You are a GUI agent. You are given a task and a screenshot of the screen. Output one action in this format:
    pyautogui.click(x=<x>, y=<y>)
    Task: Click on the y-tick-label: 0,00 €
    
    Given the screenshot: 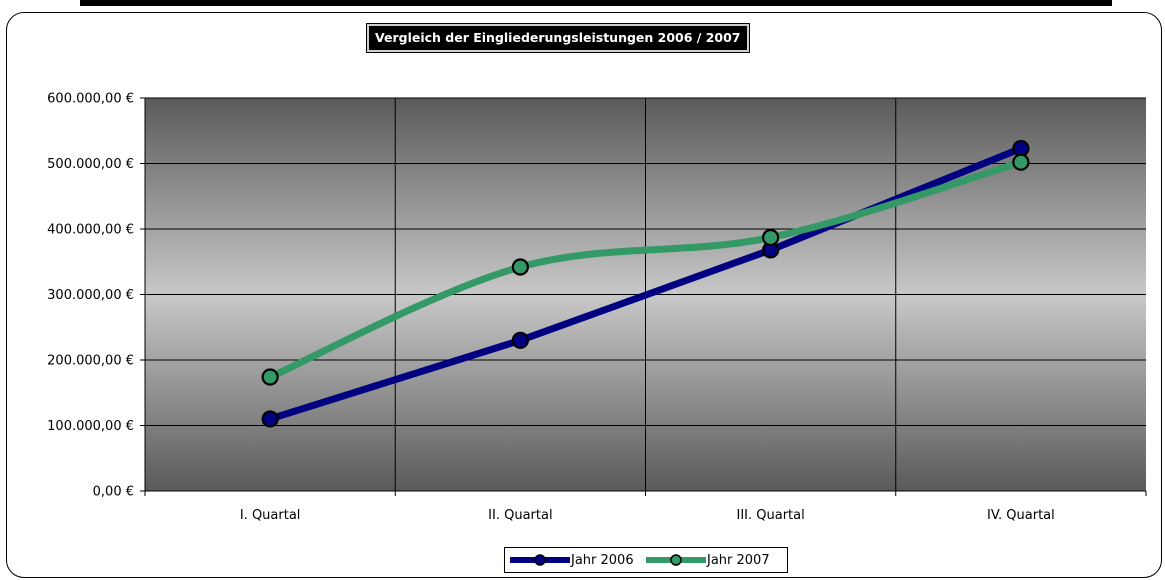 What is the action you would take?
    pyautogui.click(x=113, y=492)
    